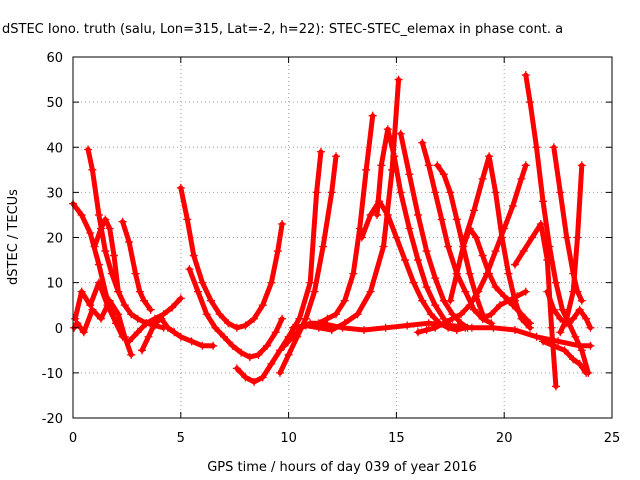  I want to click on x-tick-label: 0, so click(73, 438).